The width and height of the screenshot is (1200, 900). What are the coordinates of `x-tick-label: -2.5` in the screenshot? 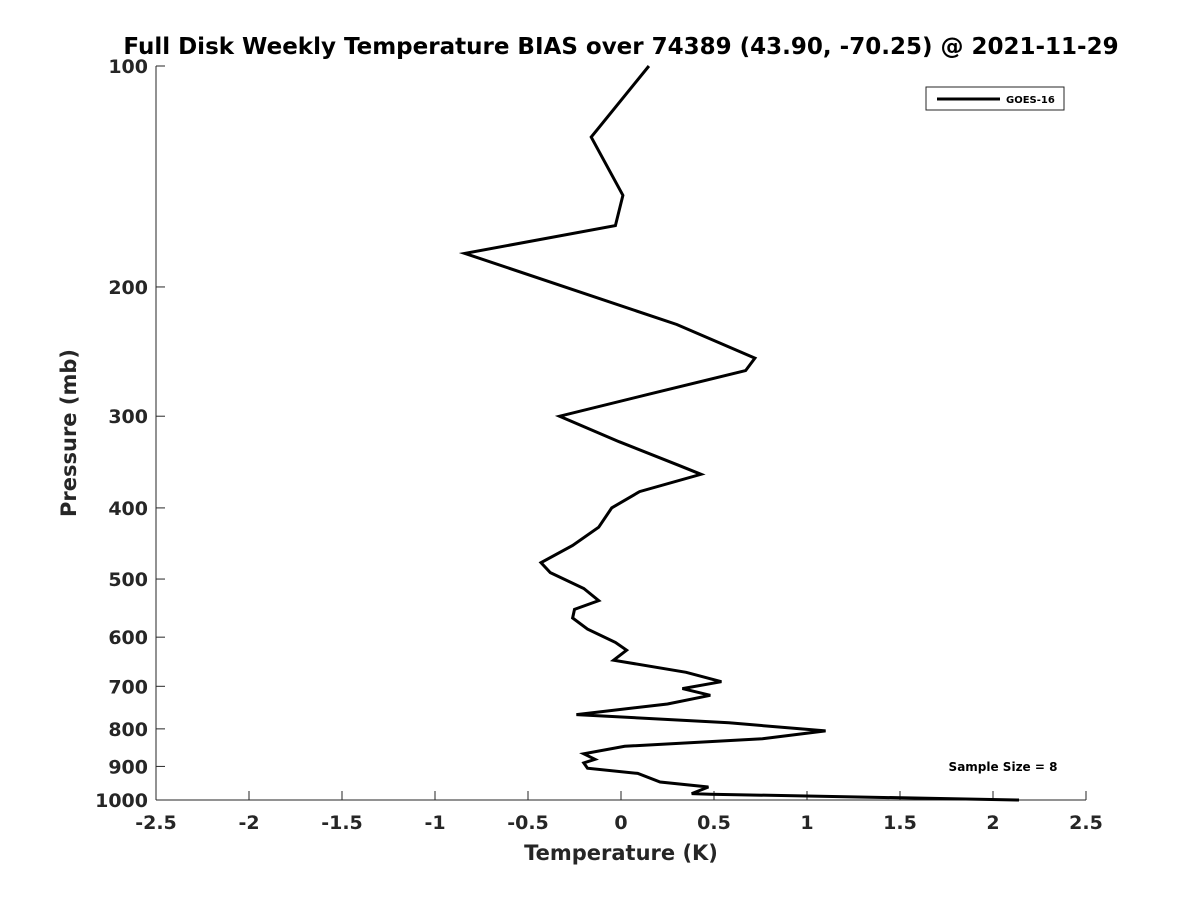 It's located at (156, 823).